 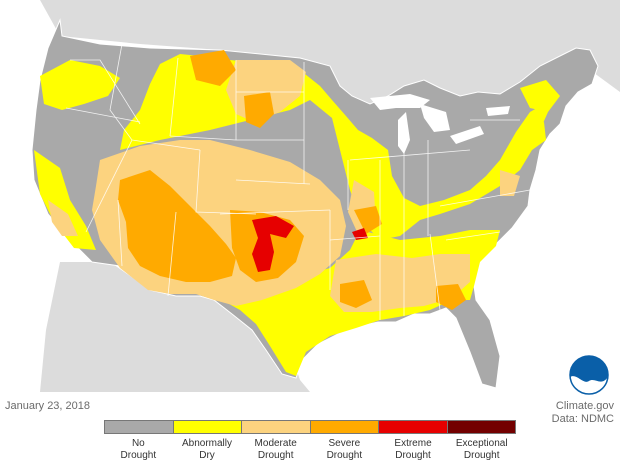 What do you see at coordinates (344, 443) in the screenshot?
I see `legend-label-line1: Severe` at bounding box center [344, 443].